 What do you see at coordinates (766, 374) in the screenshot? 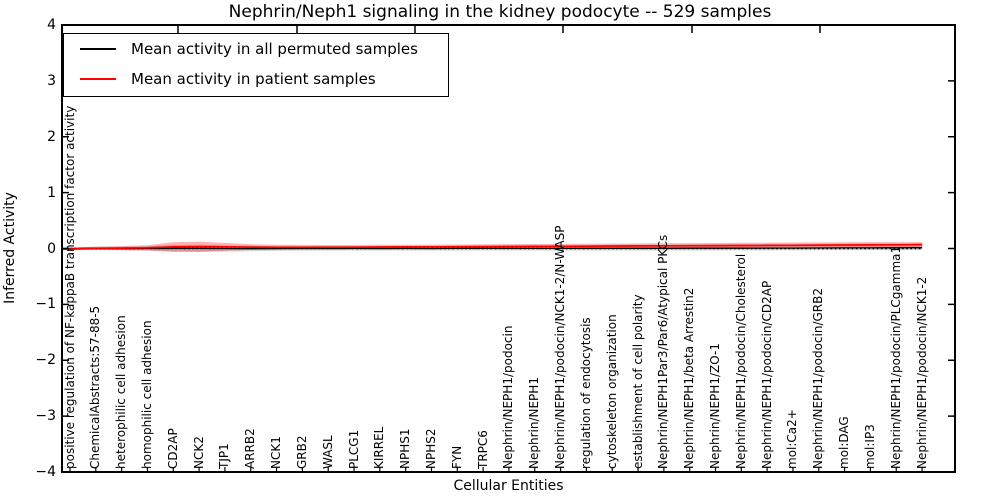
I see `x-category-label: Nephrin/NEPH1/podocin/CD2AP` at bounding box center [766, 374].